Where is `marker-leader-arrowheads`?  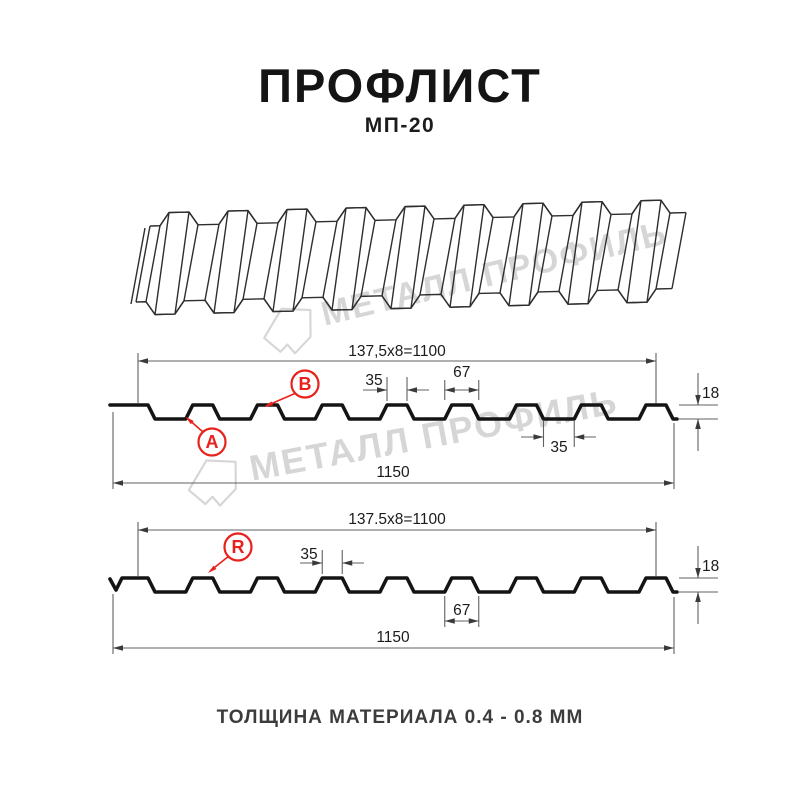
marker-leader-arrowheads is located at coordinates (212, 569).